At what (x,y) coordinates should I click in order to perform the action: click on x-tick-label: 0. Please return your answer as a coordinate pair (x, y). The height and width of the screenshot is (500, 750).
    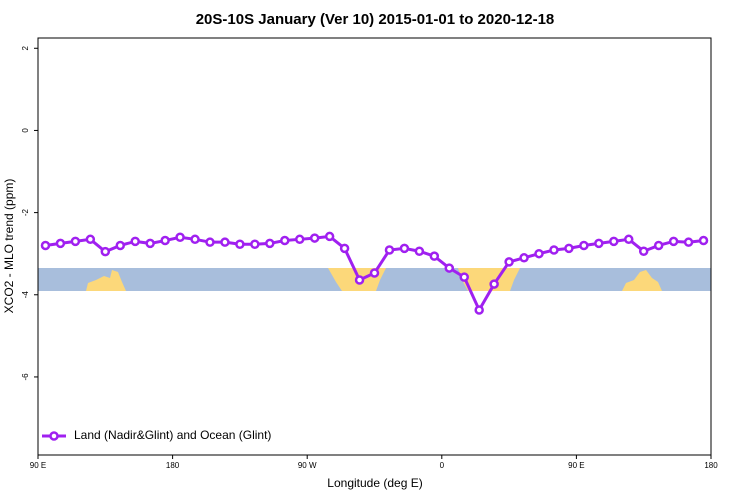
    Looking at the image, I should click on (442, 465).